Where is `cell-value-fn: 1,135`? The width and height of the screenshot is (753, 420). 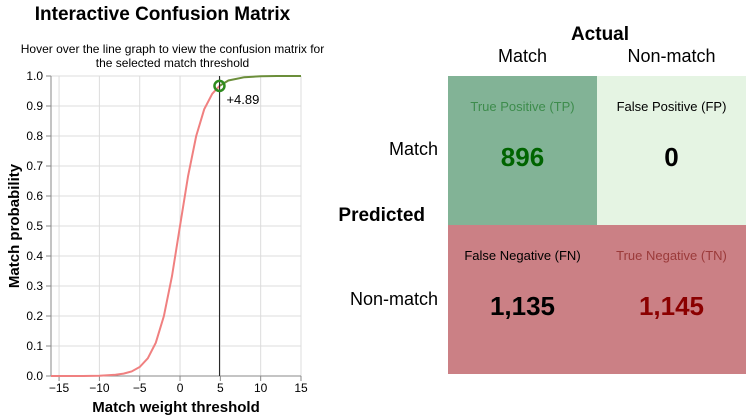
cell-value-fn: 1,135 is located at coordinates (522, 306).